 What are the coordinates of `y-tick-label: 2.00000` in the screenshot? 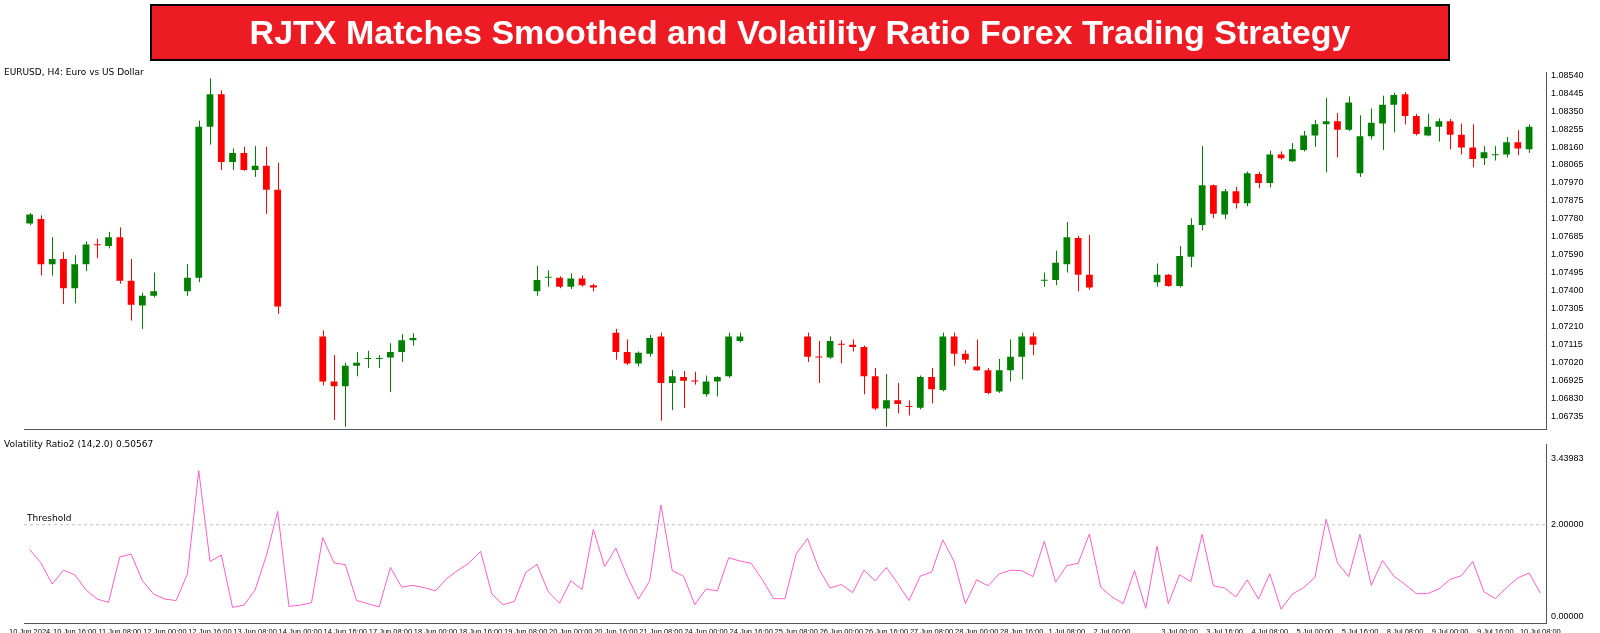 It's located at (1567, 524).